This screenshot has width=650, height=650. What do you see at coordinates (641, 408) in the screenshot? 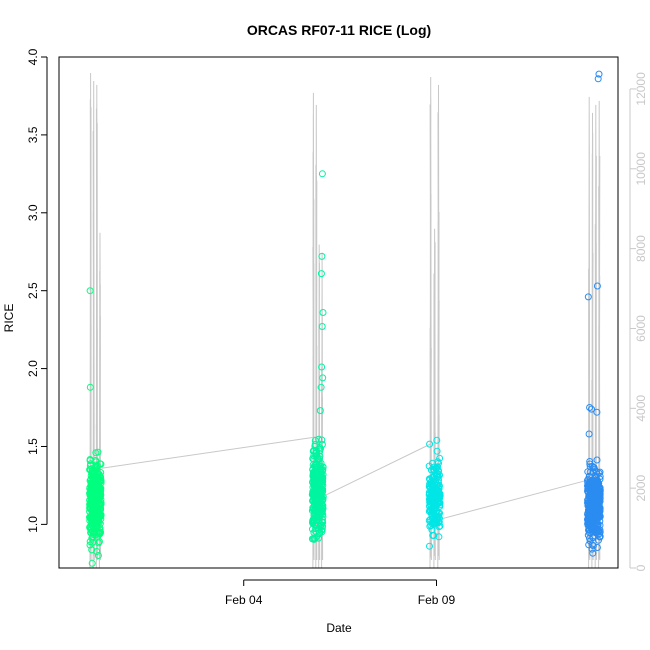
I see `y2-tick-label: 4000` at bounding box center [641, 408].